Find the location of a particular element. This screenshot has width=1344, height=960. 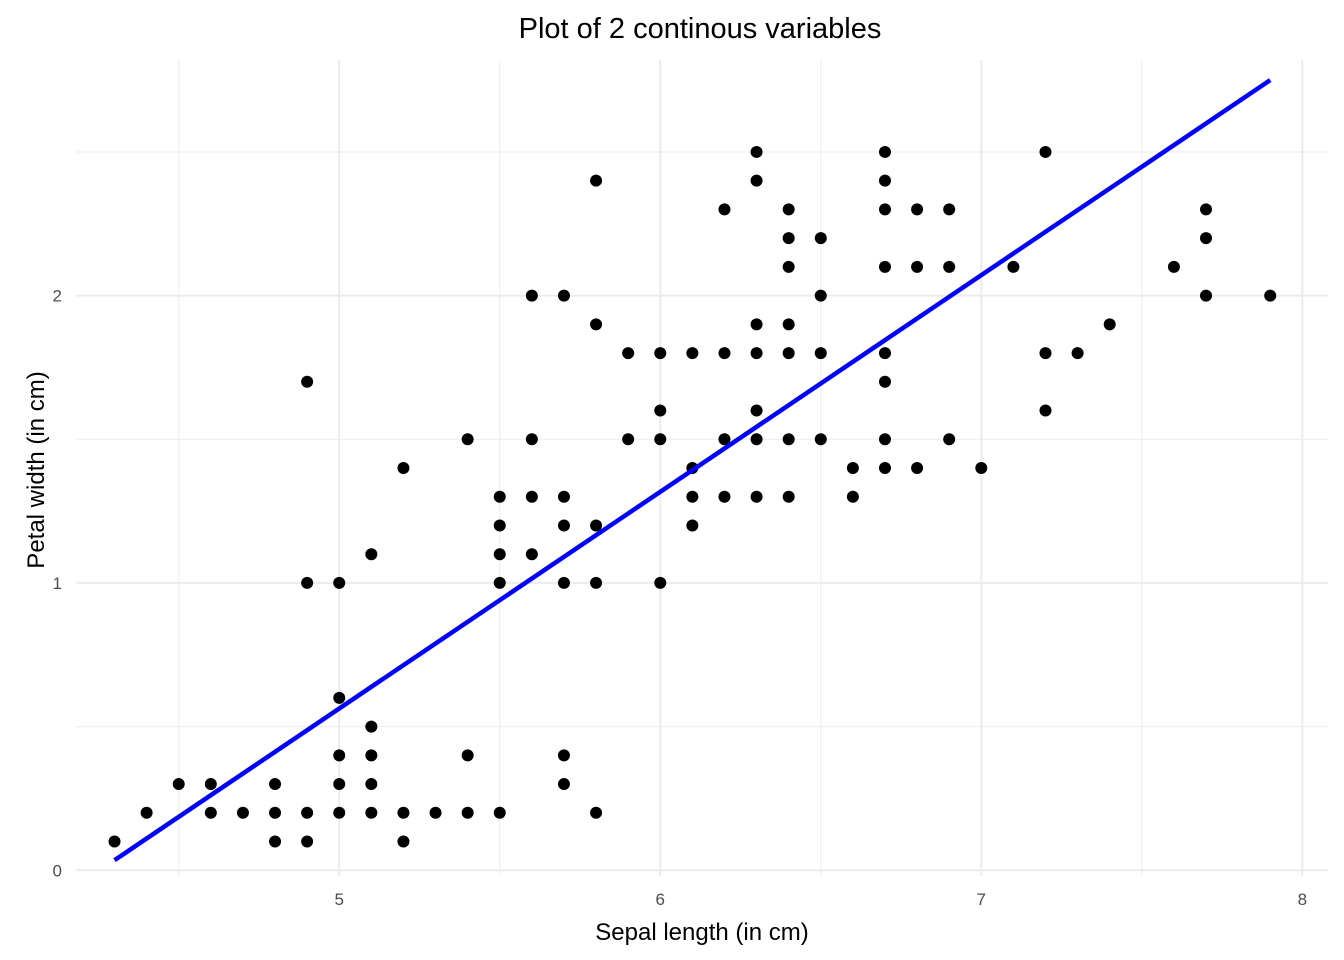

y-axis-title: Petal width (in cm) is located at coordinates (36, 469).